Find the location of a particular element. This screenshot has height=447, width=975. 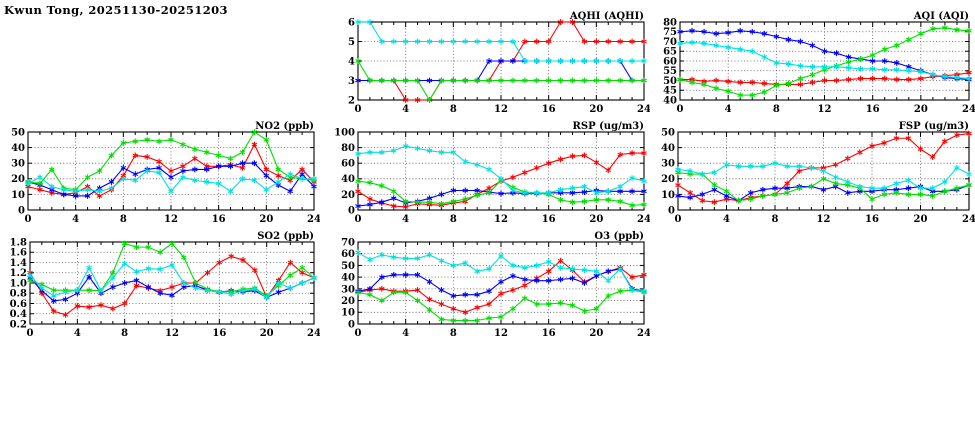

y-tick-label: 10 is located at coordinates (668, 195).